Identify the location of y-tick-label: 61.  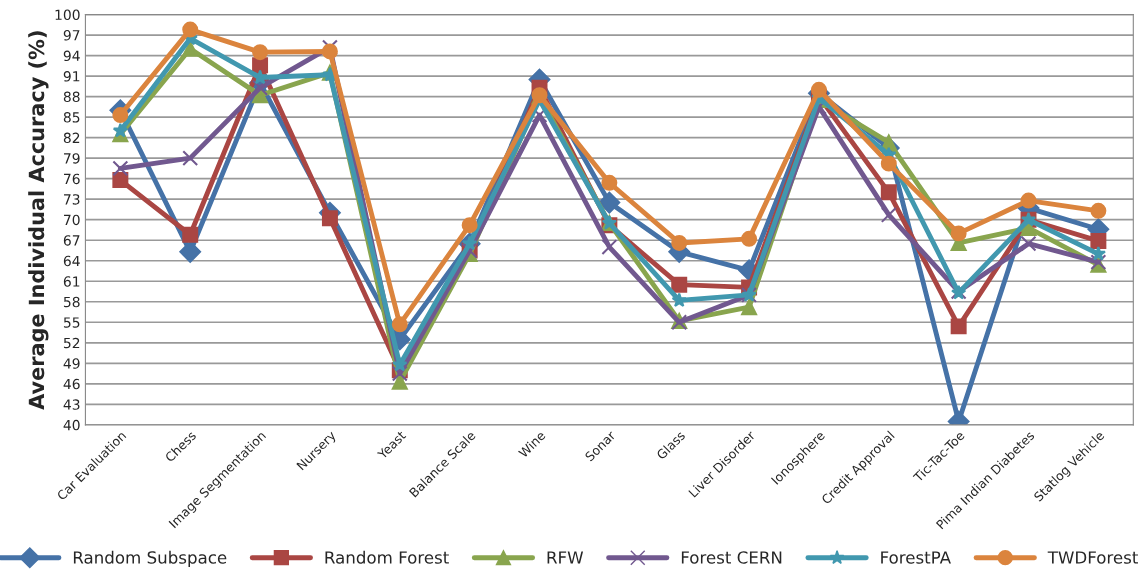
(71, 281).